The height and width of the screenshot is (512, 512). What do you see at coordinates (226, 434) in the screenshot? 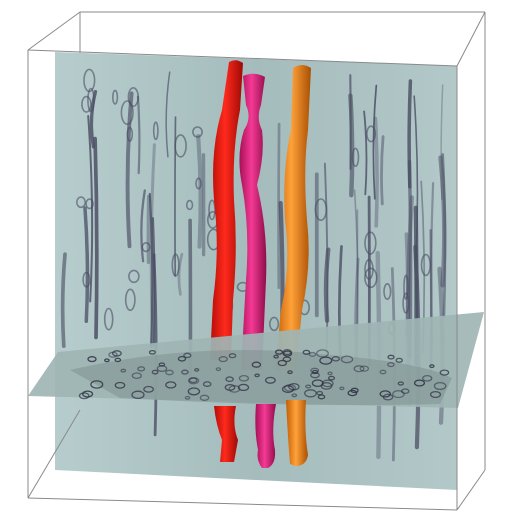
I see `red-fiber-lower` at bounding box center [226, 434].